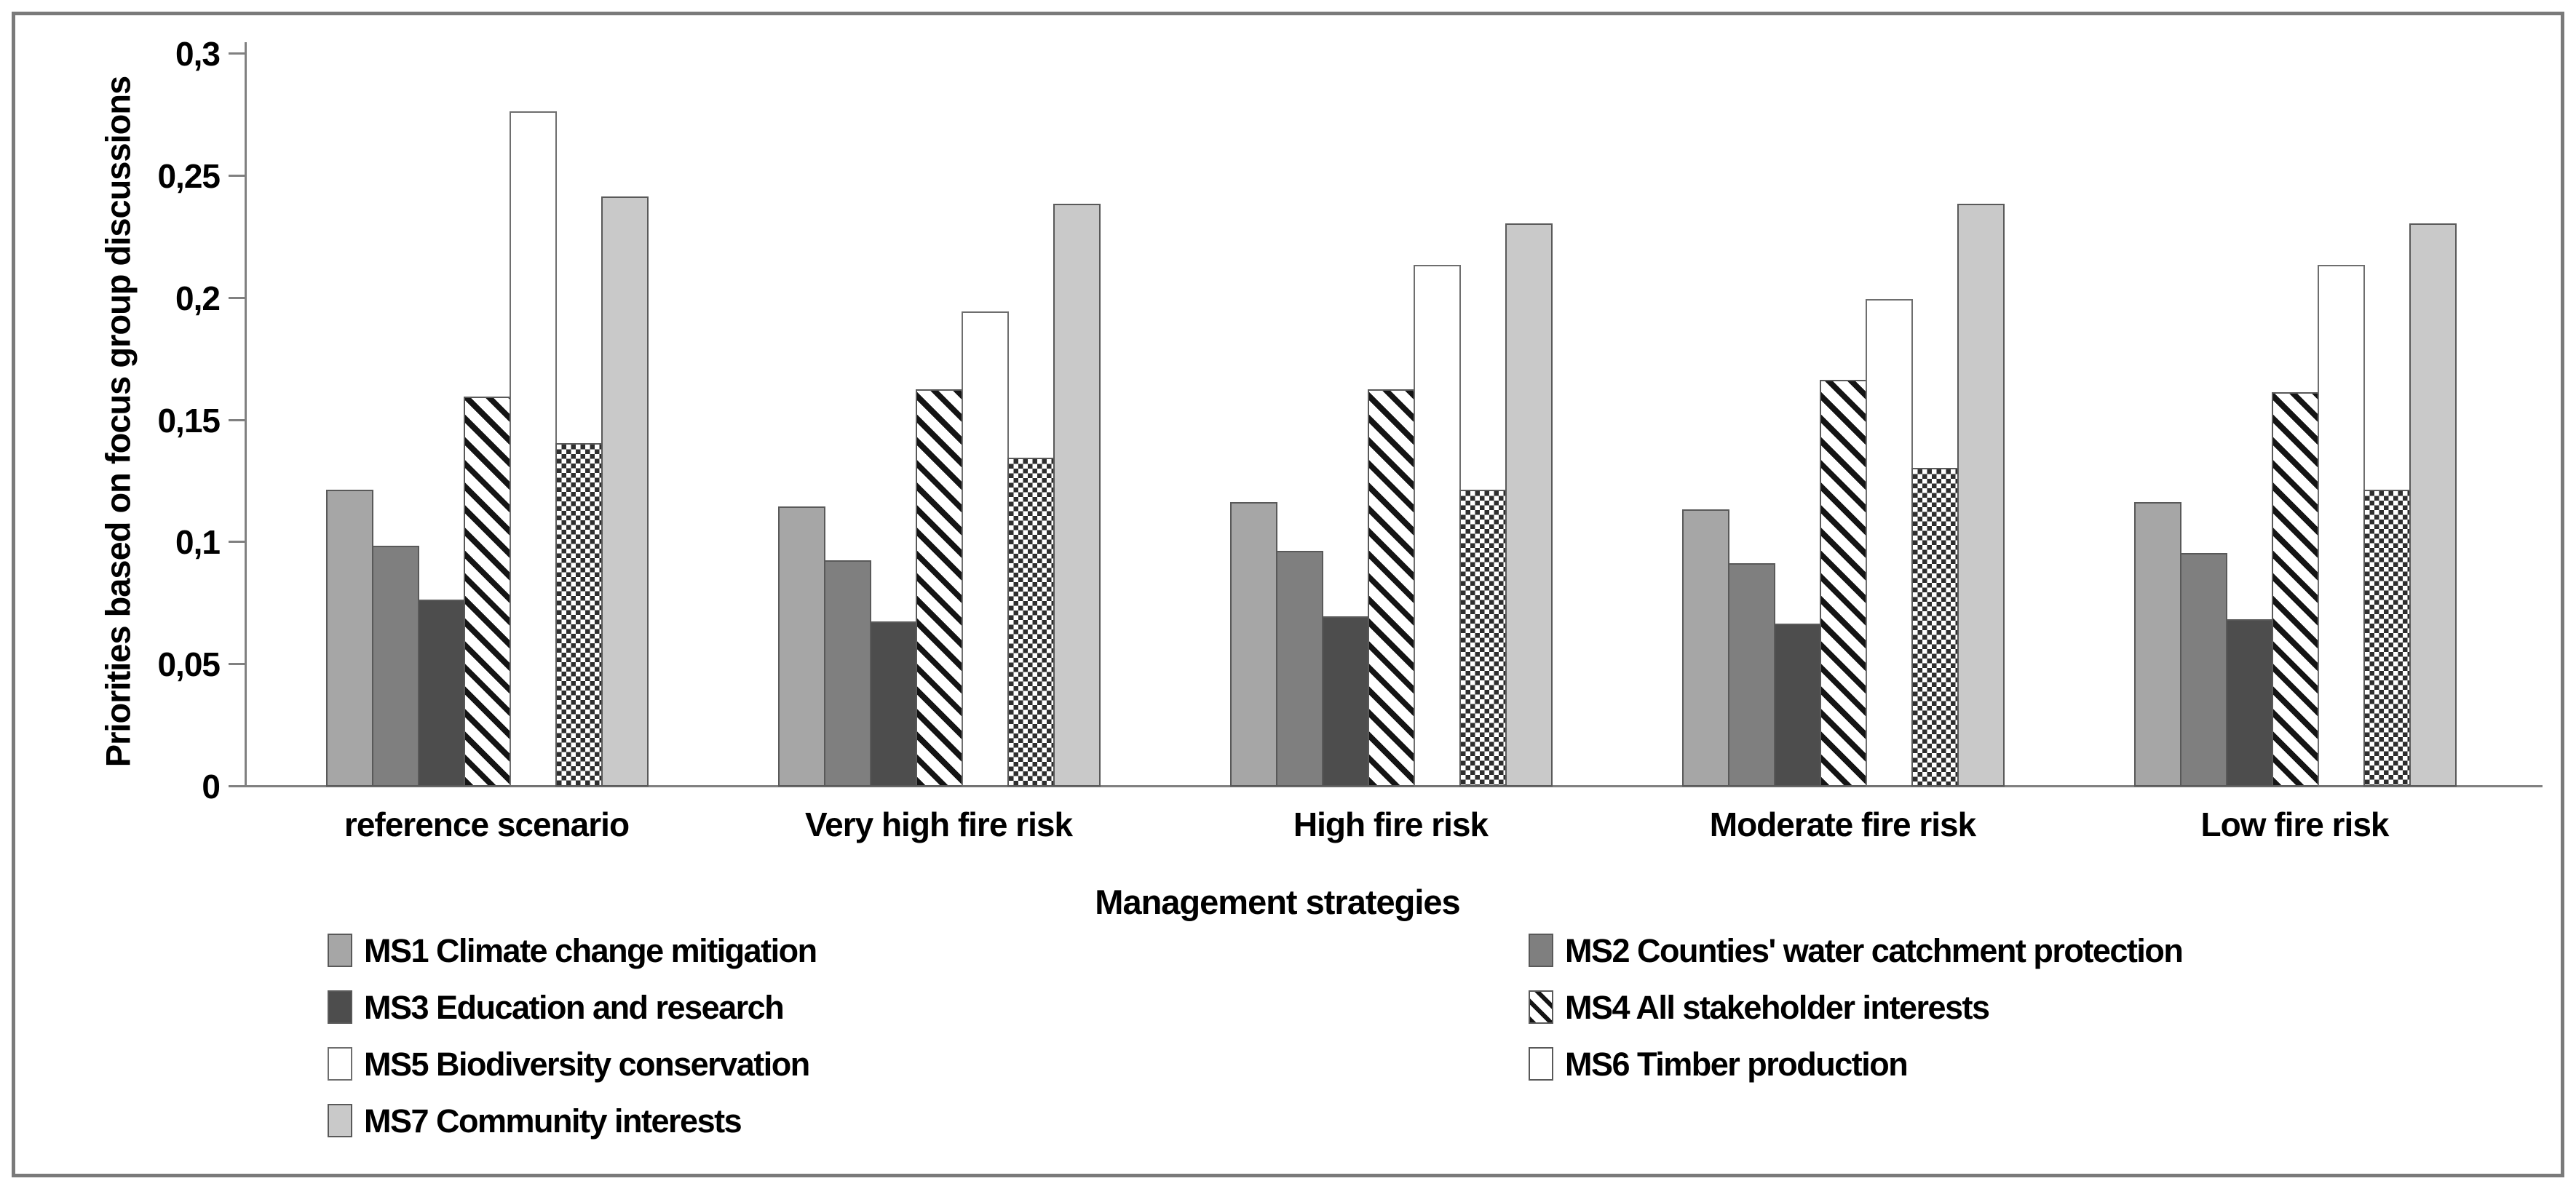 The image size is (2576, 1189). What do you see at coordinates (246, 414) in the screenshot?
I see `y-axis-line` at bounding box center [246, 414].